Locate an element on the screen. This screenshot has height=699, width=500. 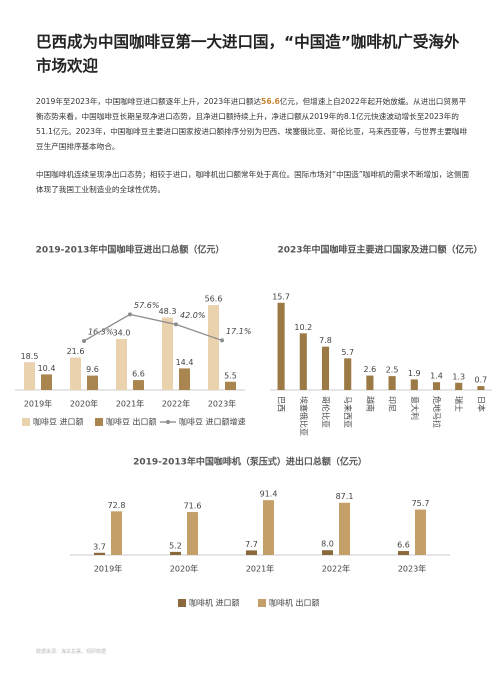
data-label: 3.7 is located at coordinates (99, 546).